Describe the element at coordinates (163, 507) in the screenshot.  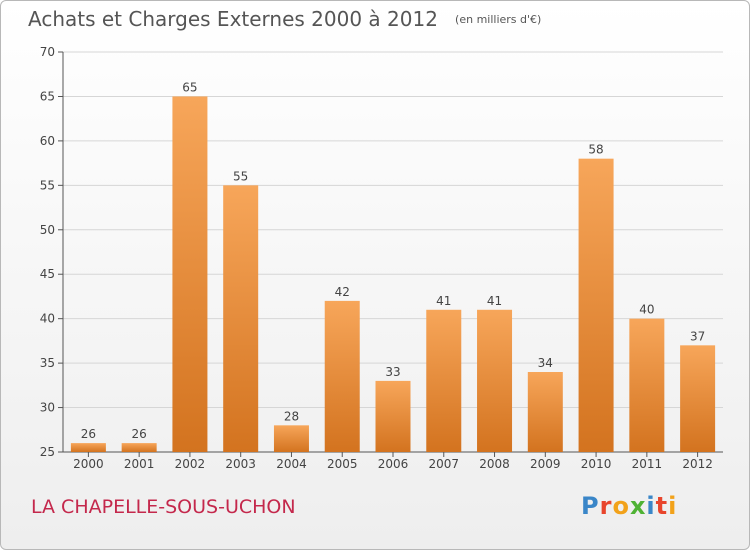
I see `town-name: LA CHAPELLE-SOUS-UCHON` at that location.